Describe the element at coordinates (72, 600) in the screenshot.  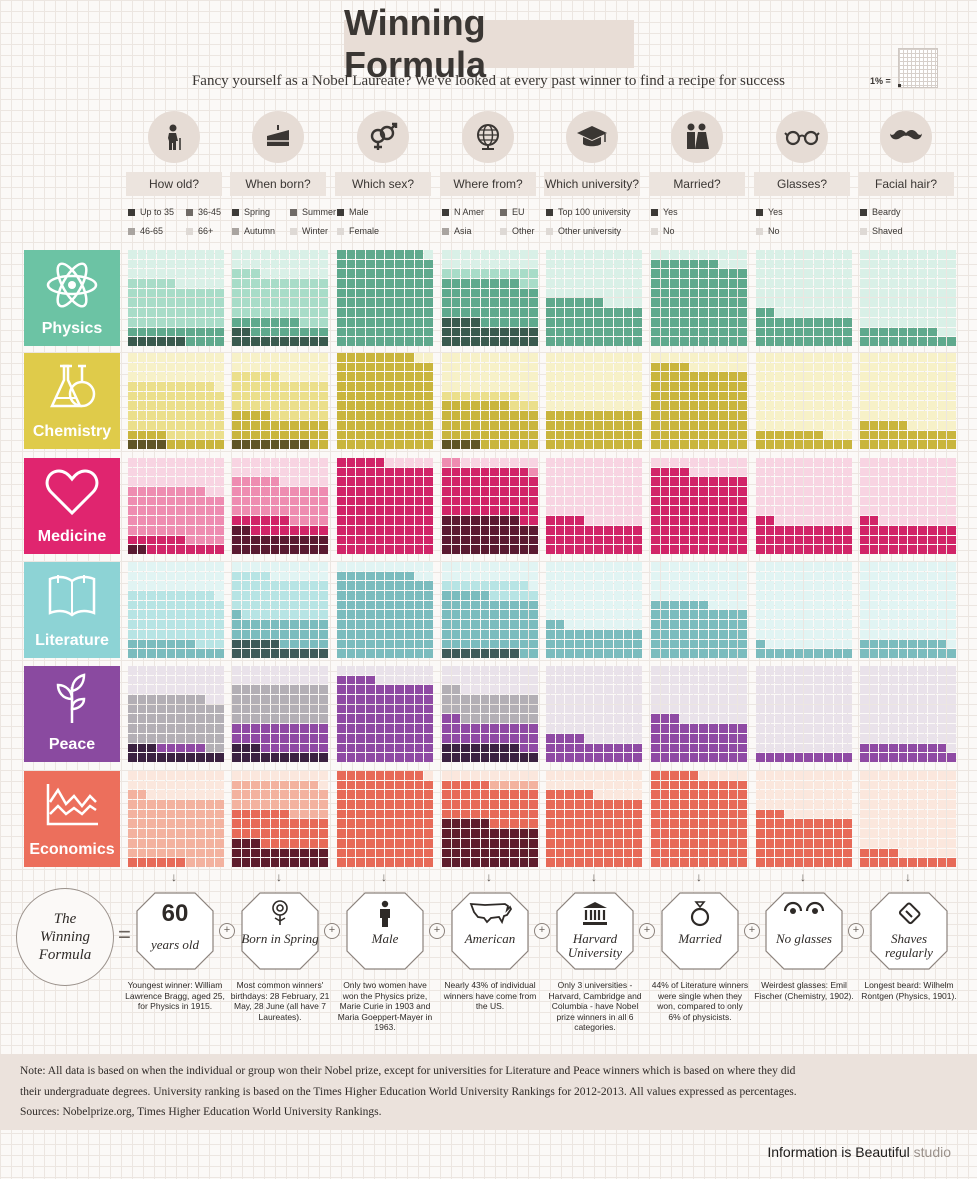
I see `book-icon` at that location.